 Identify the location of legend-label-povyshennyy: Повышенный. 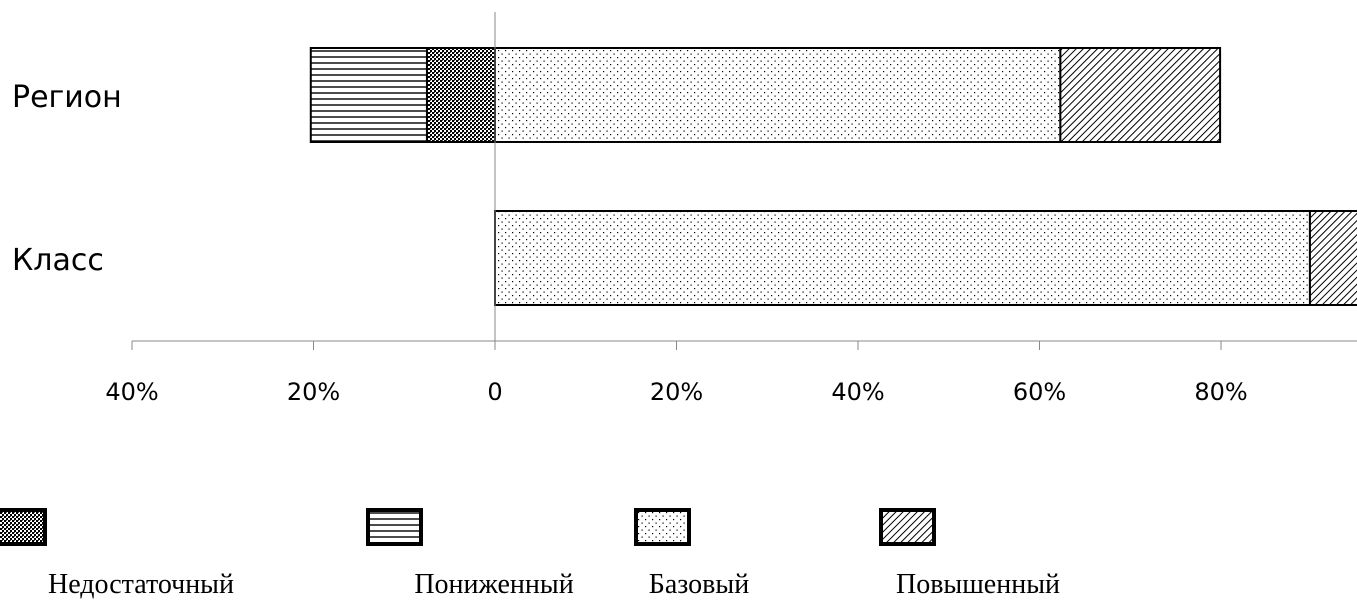
(978, 584).